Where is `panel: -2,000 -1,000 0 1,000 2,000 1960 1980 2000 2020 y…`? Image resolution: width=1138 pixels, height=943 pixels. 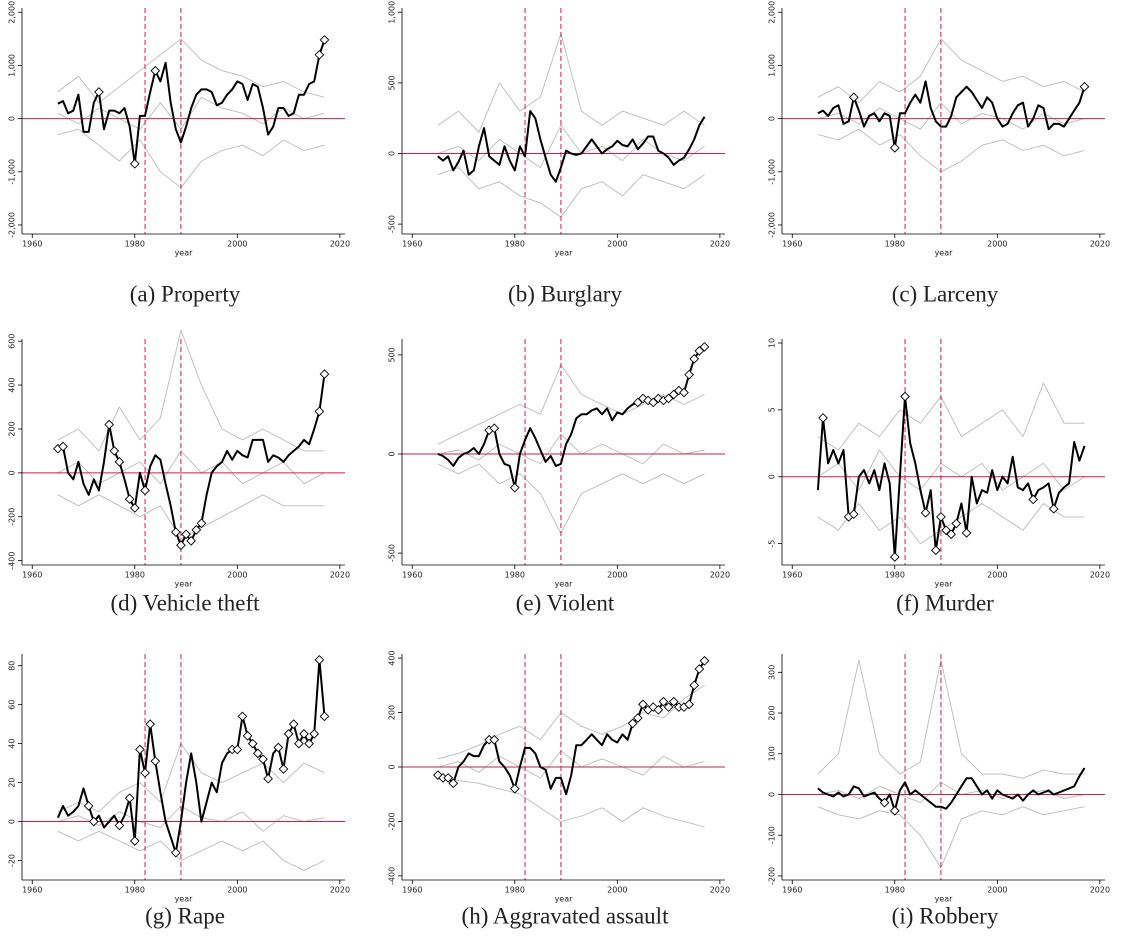 panel: -2,000 -1,000 0 1,000 2,000 1960 1980 2000 2020 y… is located at coordinates (939, 153).